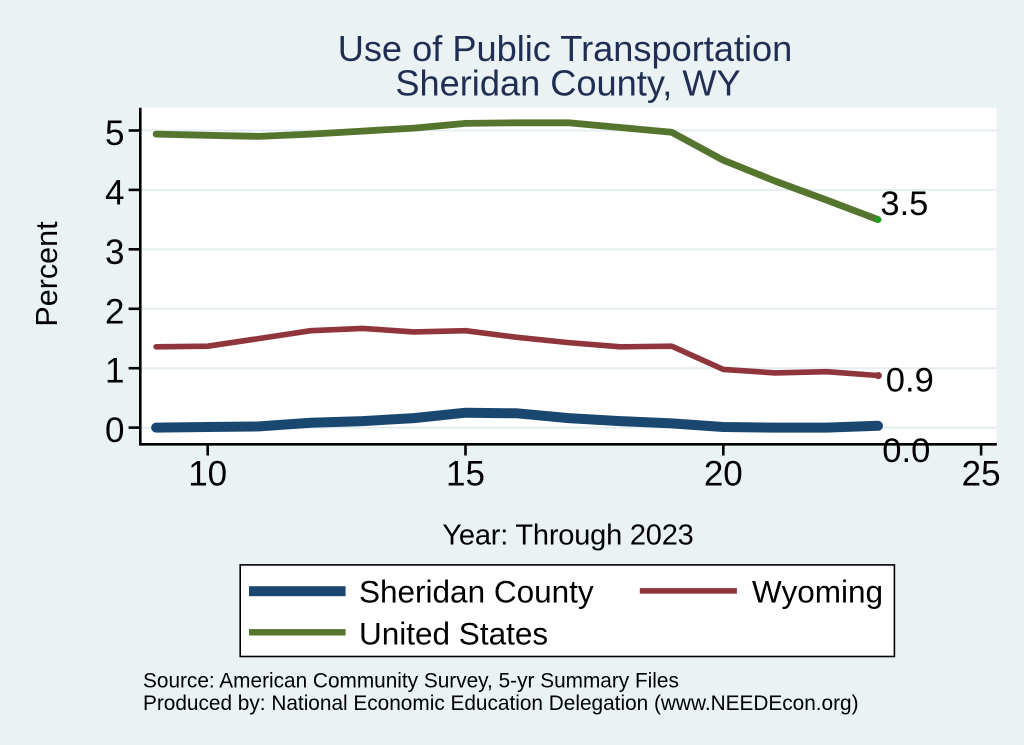  What do you see at coordinates (465, 474) in the screenshot?
I see `svg-text: 15` at bounding box center [465, 474].